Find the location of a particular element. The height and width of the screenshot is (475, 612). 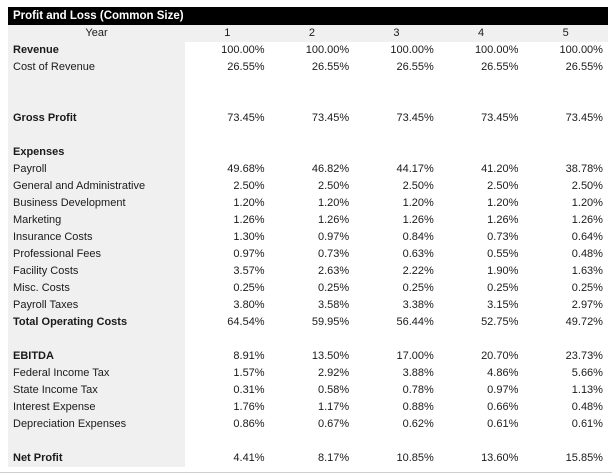

value-cell-year-2: 2.92% is located at coordinates (312, 373).